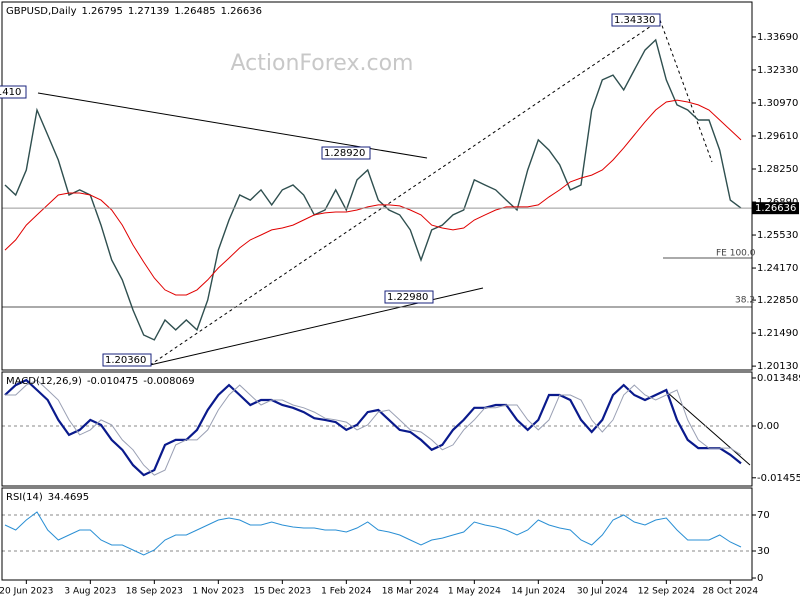 The image size is (800, 600). I want to click on reading: 1.26795, so click(102, 11).